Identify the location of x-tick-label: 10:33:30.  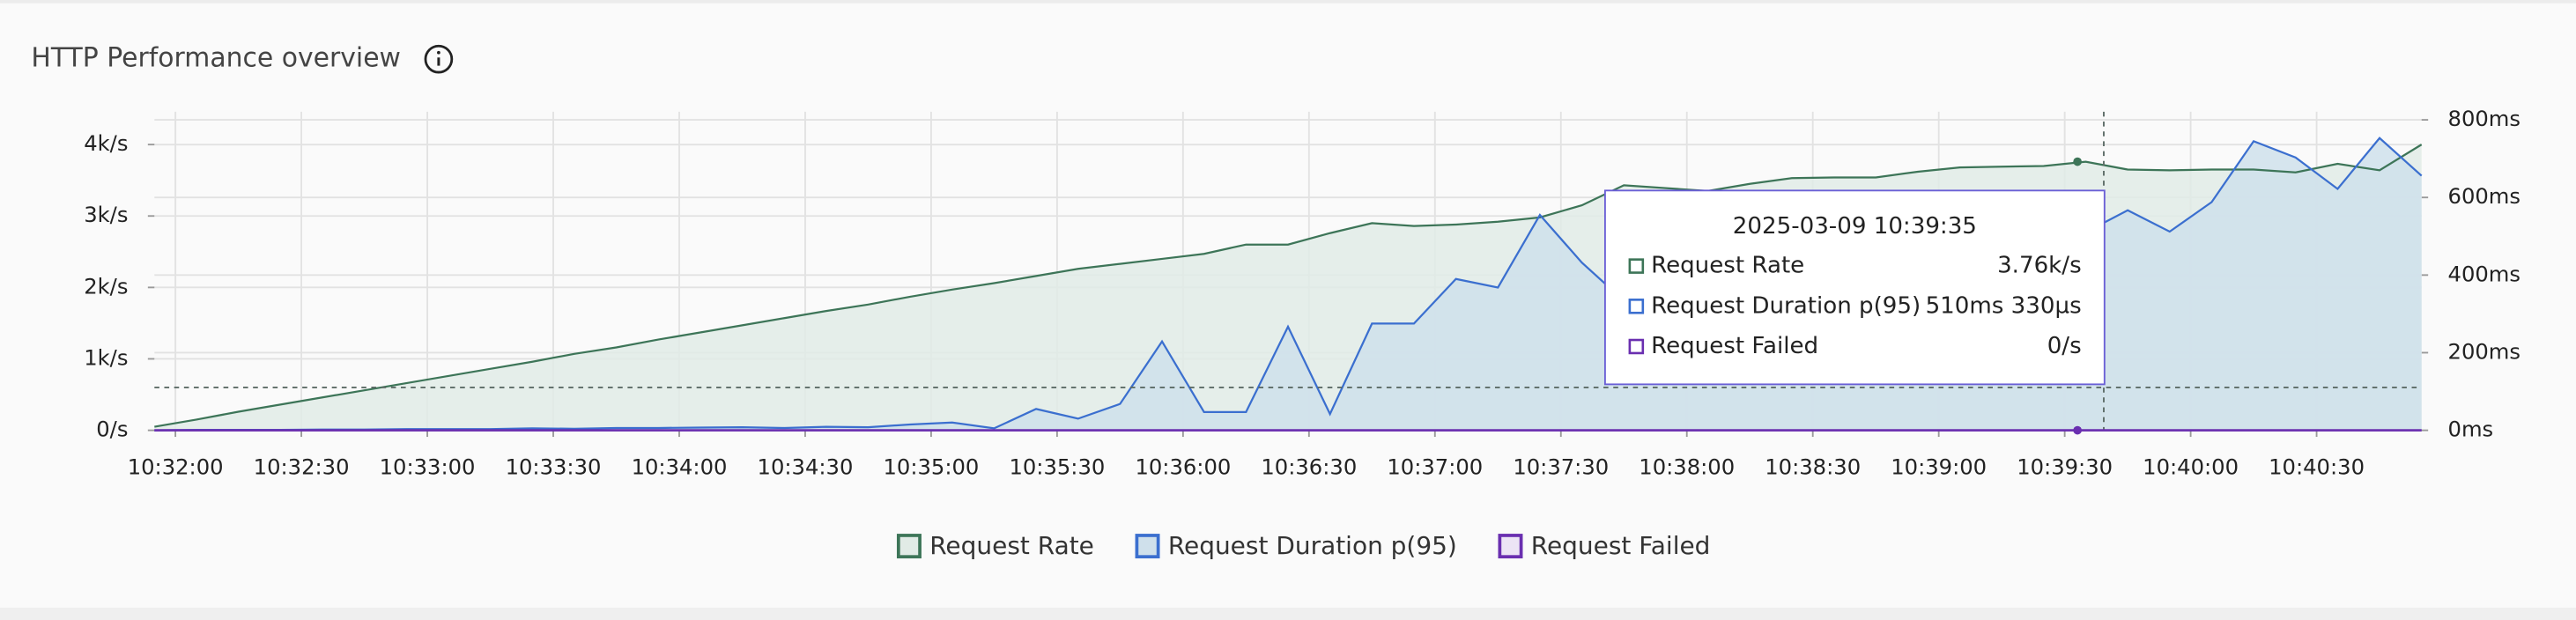
(554, 467).